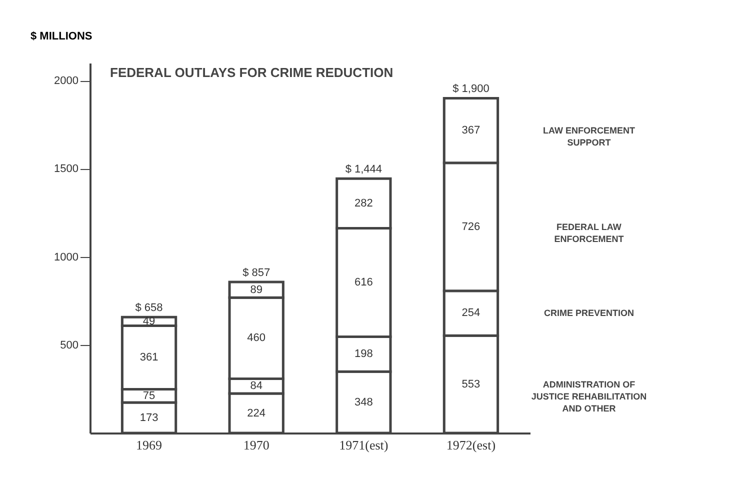 The height and width of the screenshot is (485, 754). Describe the element at coordinates (589, 396) in the screenshot. I see `text: ADMINISTRATION OF JUSTICE REHABILITATION AND OTHER` at that location.